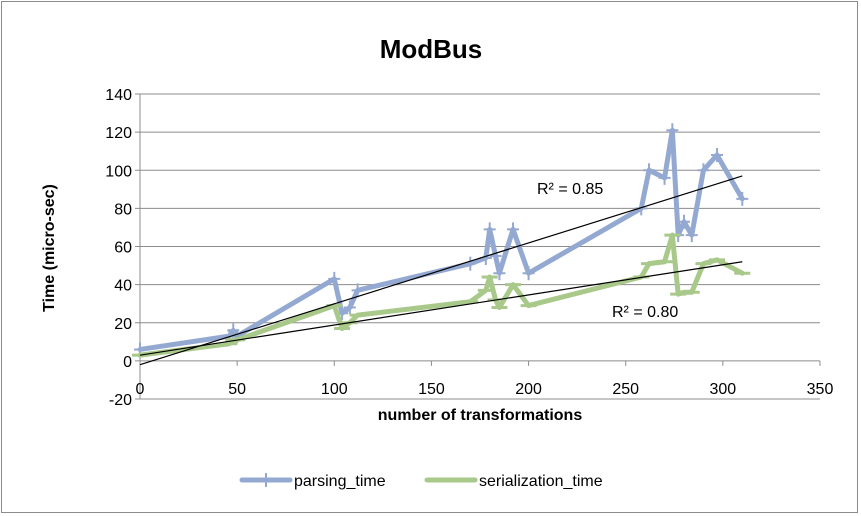  What do you see at coordinates (625, 389) in the screenshot?
I see `x-tick-label: 250` at bounding box center [625, 389].